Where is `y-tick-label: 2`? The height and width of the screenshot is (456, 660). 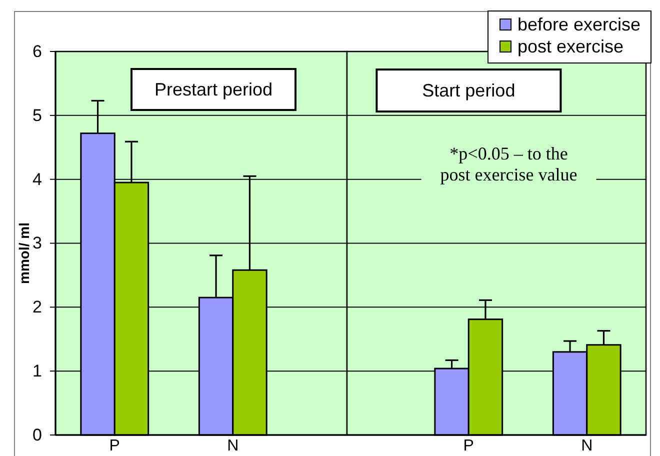 y-tick-label: 2 is located at coordinates (37, 307).